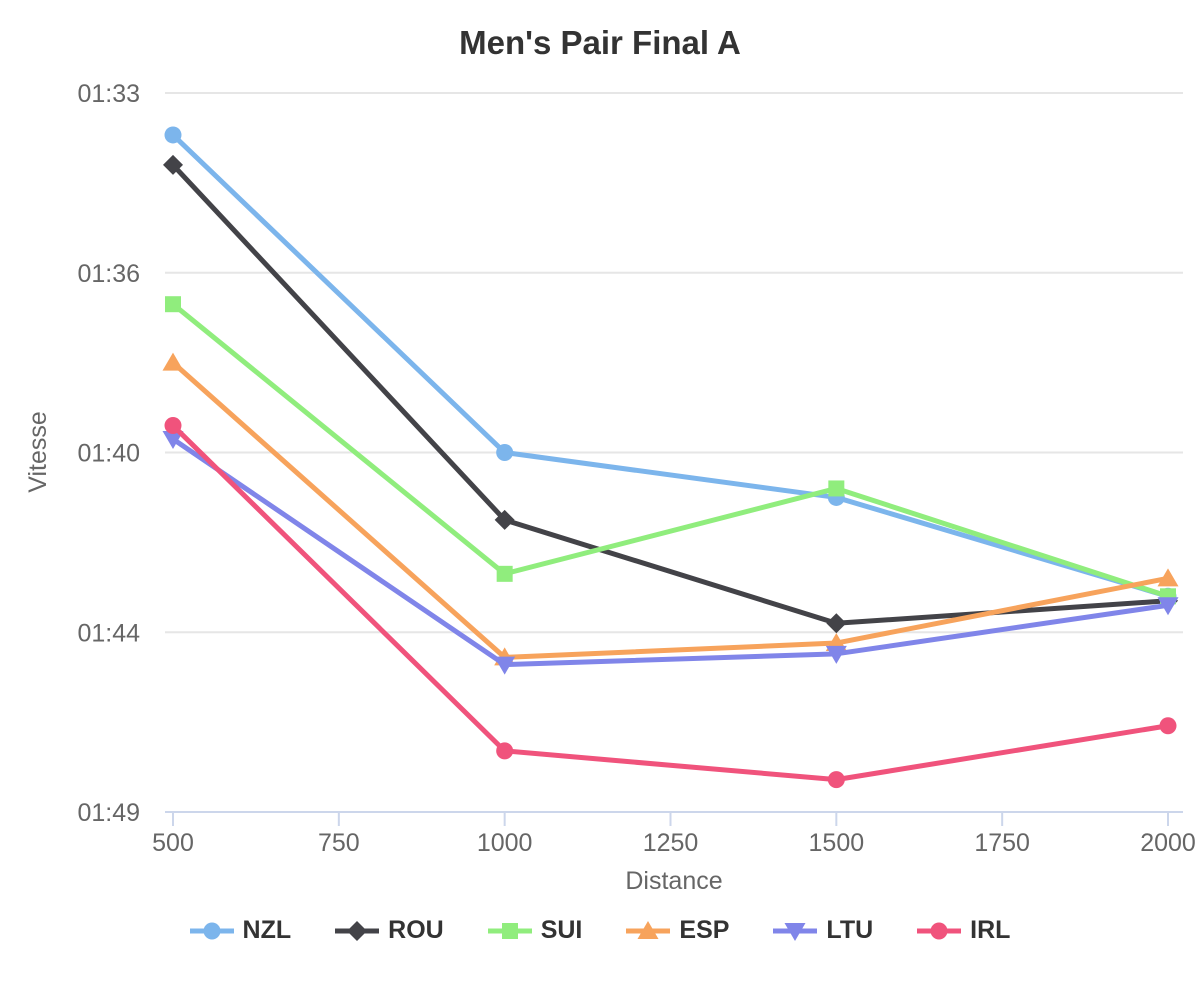  Describe the element at coordinates (108, 94) in the screenshot. I see `y-tick-label: 01:33` at that location.